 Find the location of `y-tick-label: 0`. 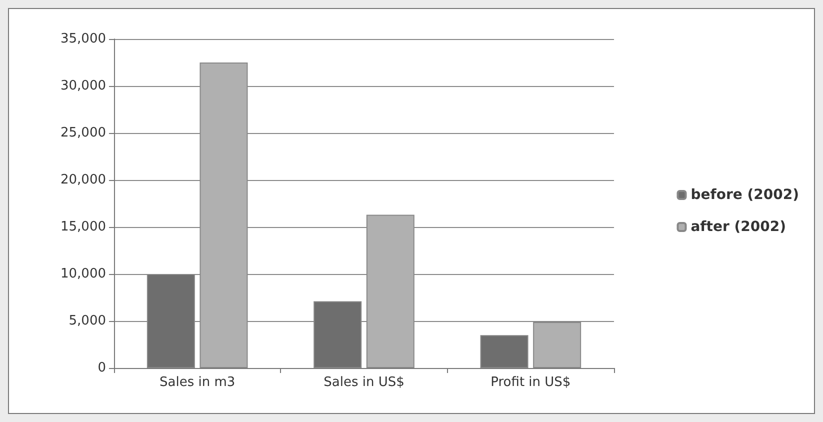

y-tick-label: 0 is located at coordinates (102, 368).